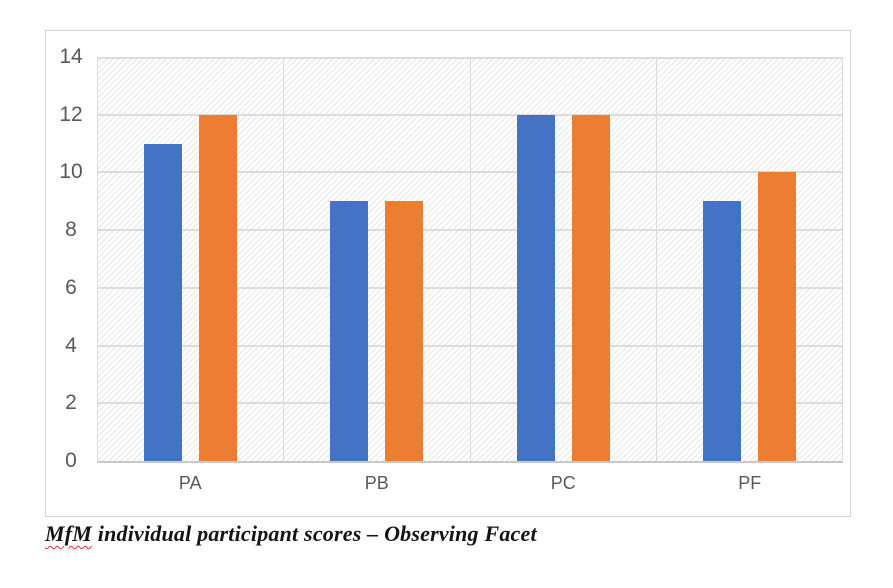 The height and width of the screenshot is (588, 893). Describe the element at coordinates (376, 483) in the screenshot. I see `x-tick-label-pb: PB` at that location.